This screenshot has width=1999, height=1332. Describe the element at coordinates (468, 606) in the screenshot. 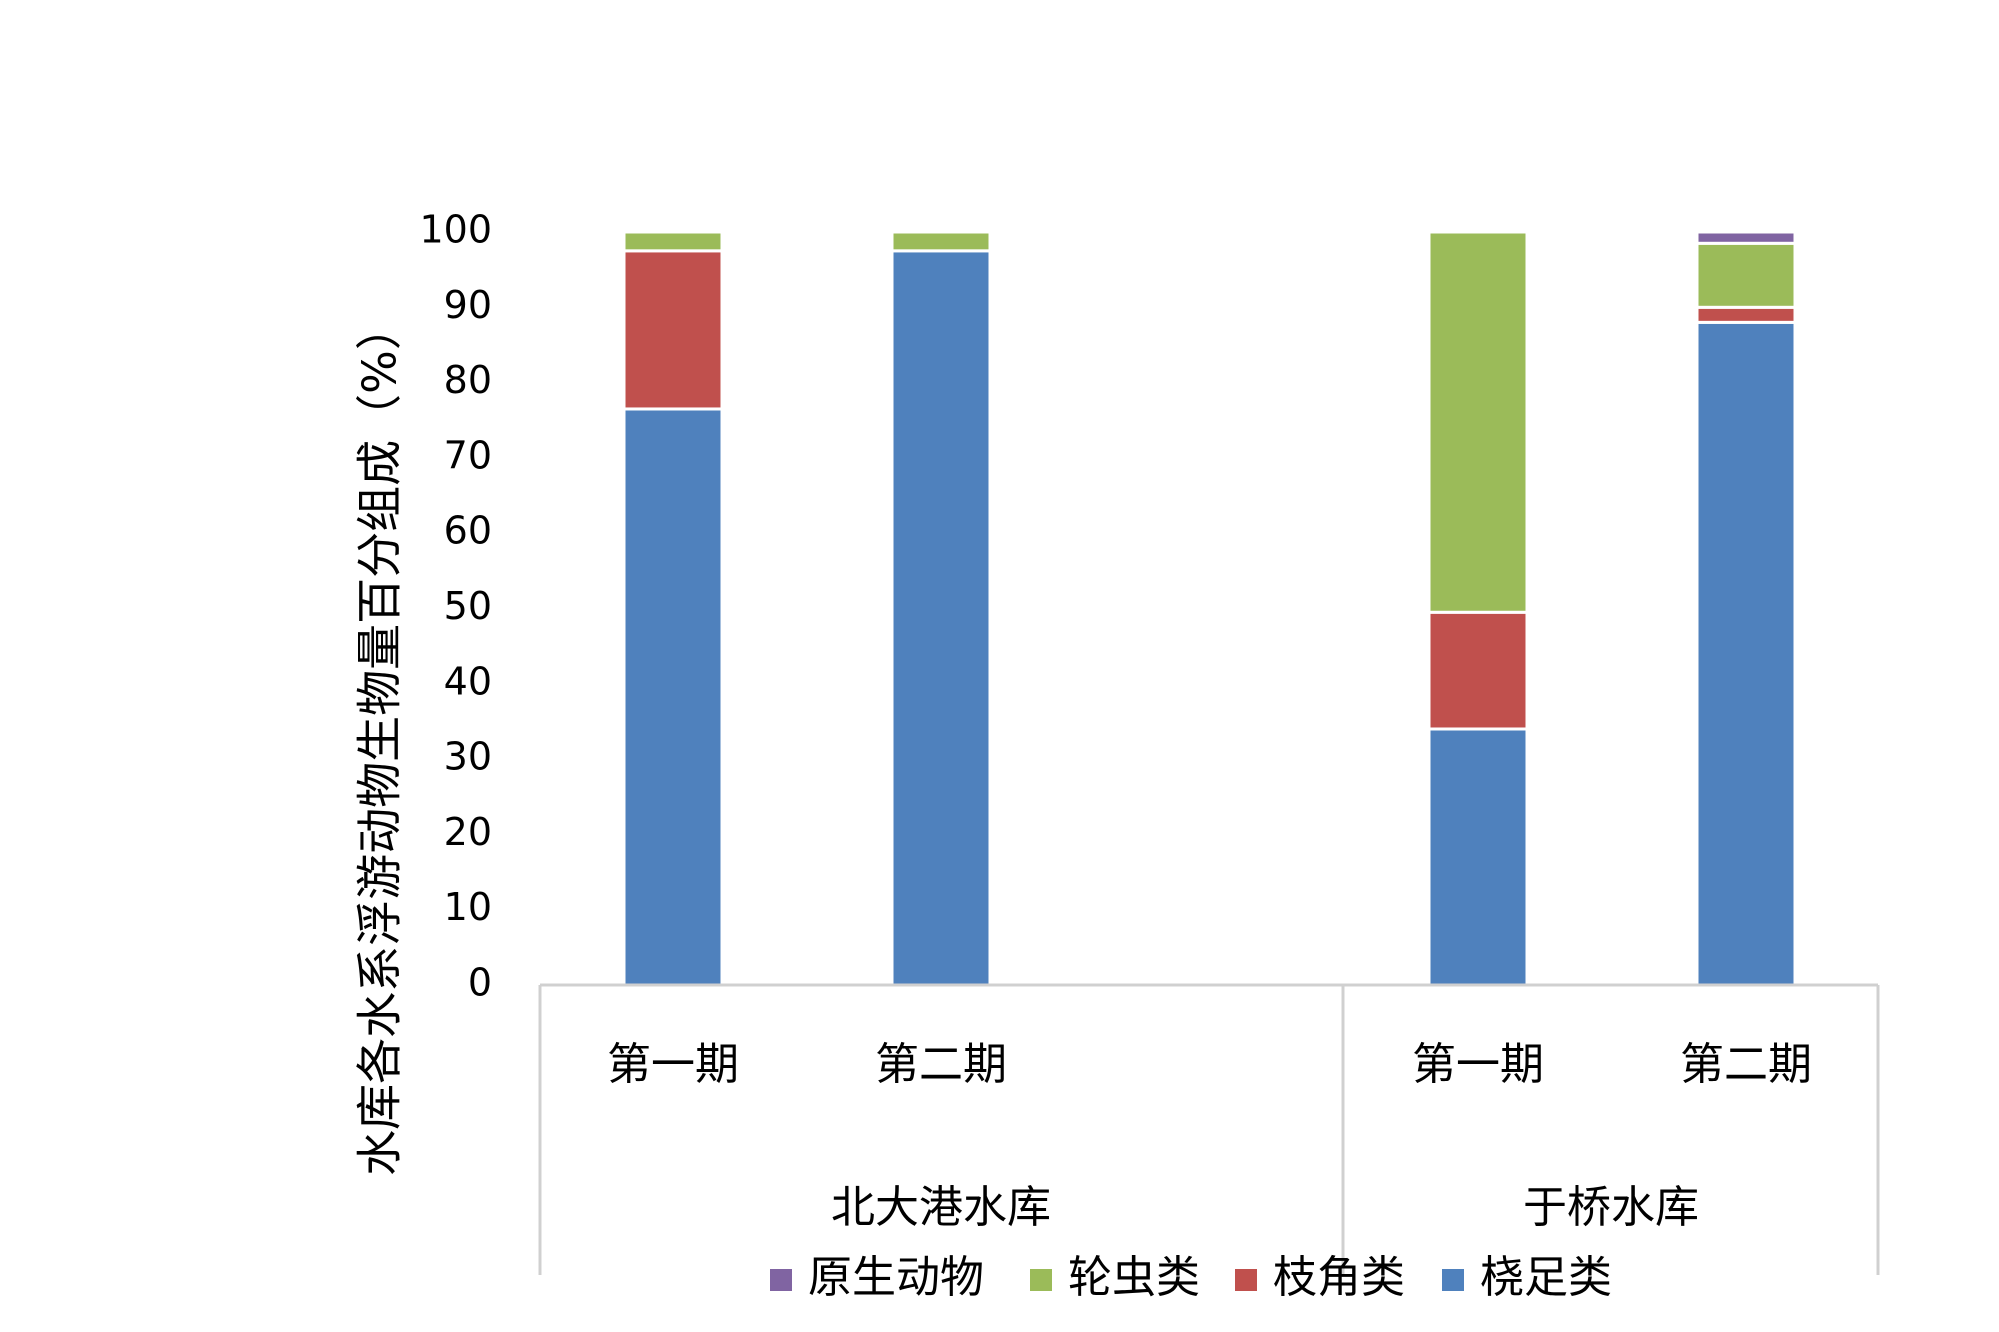

I see `y-tick-label: 50` at that location.